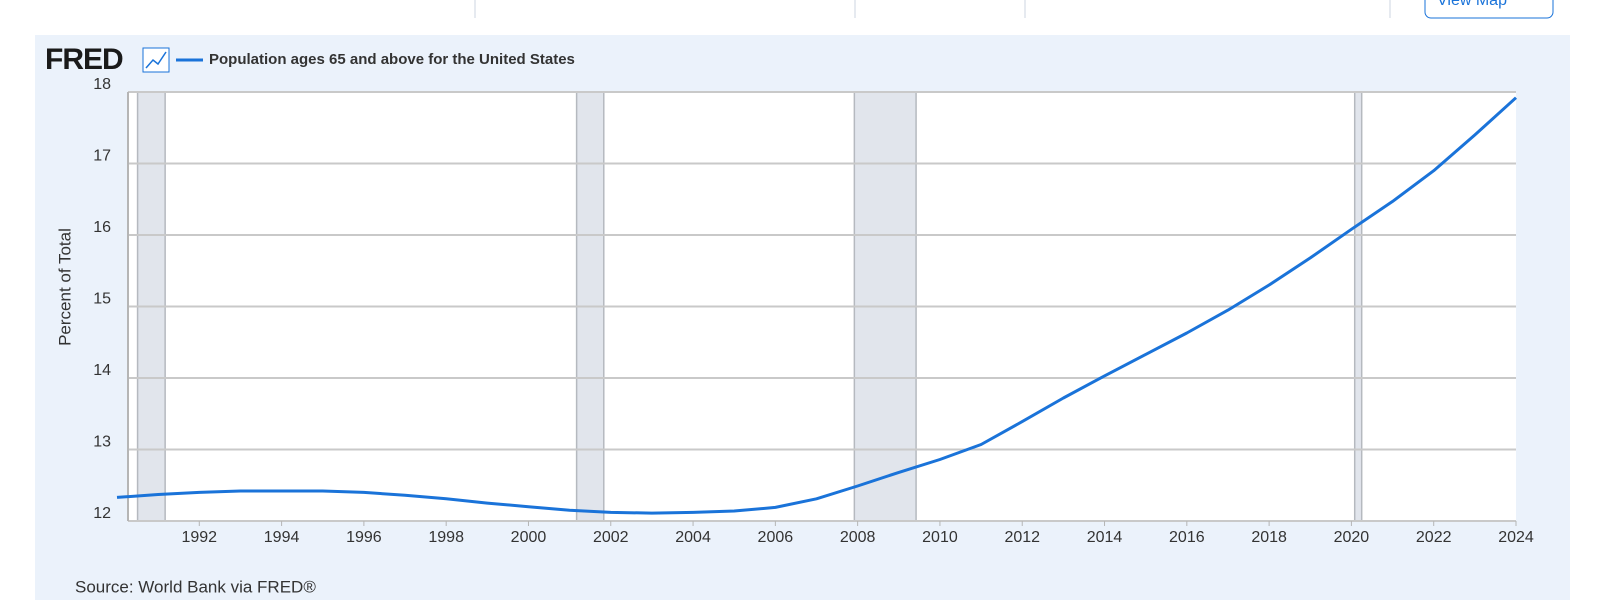 Image resolution: width=1600 pixels, height=605 pixels. Describe the element at coordinates (84, 59) in the screenshot. I see `brand-logo: FRED` at that location.